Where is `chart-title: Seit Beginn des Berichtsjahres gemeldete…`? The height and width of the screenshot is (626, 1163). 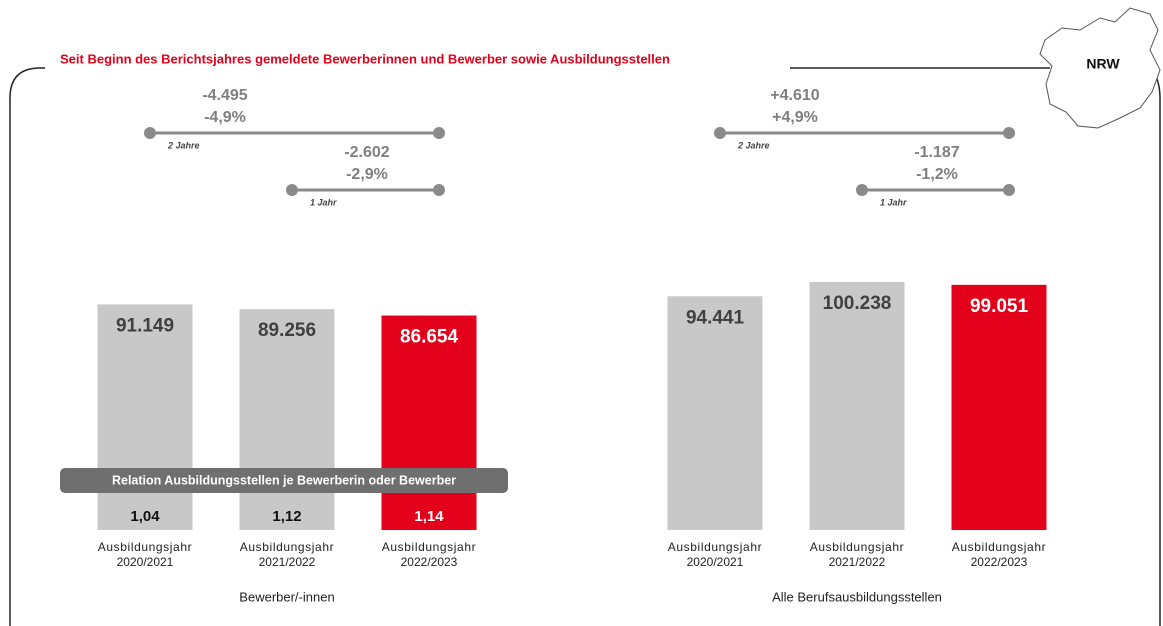
chart-title: Seit Beginn des Berichtsjahres gemeldete… is located at coordinates (365, 58).